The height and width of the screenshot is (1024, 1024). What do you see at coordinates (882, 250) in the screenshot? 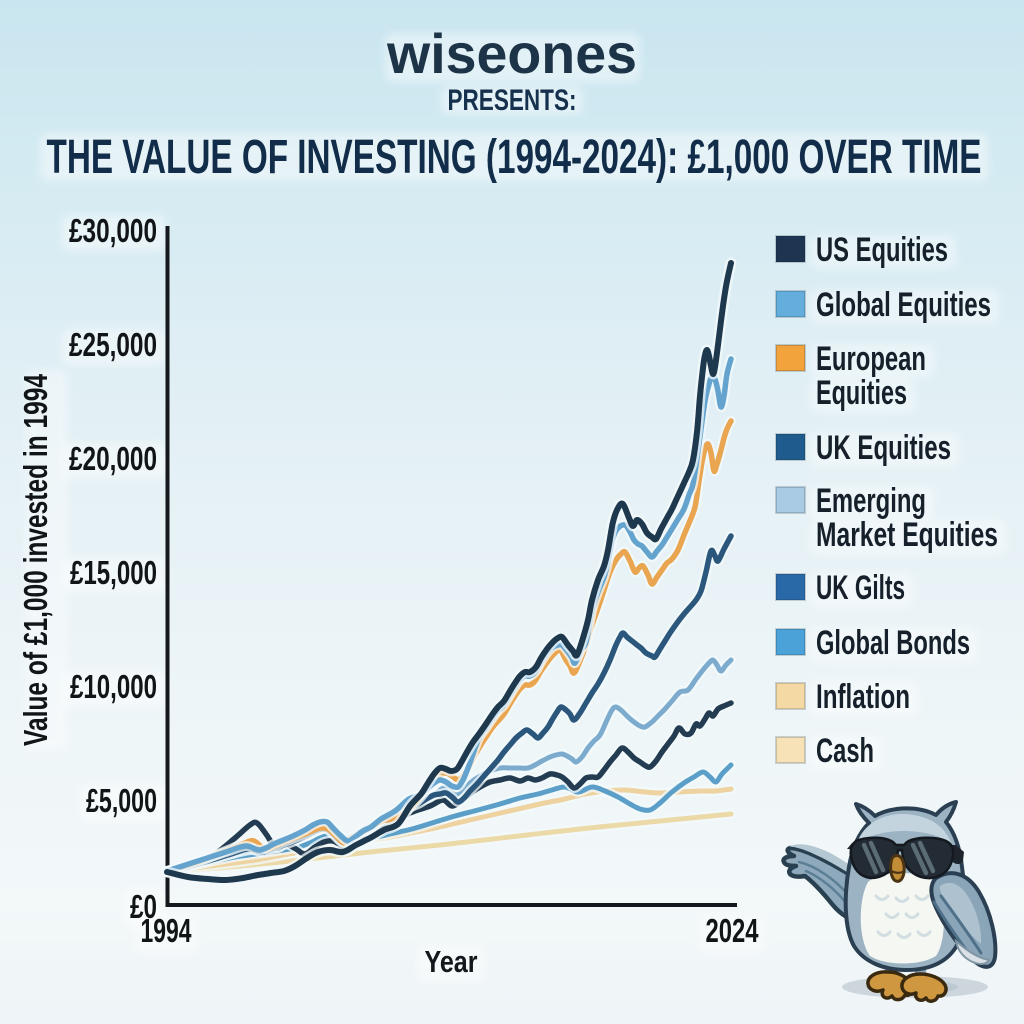
I see `svg-text: US Equities` at bounding box center [882, 250].